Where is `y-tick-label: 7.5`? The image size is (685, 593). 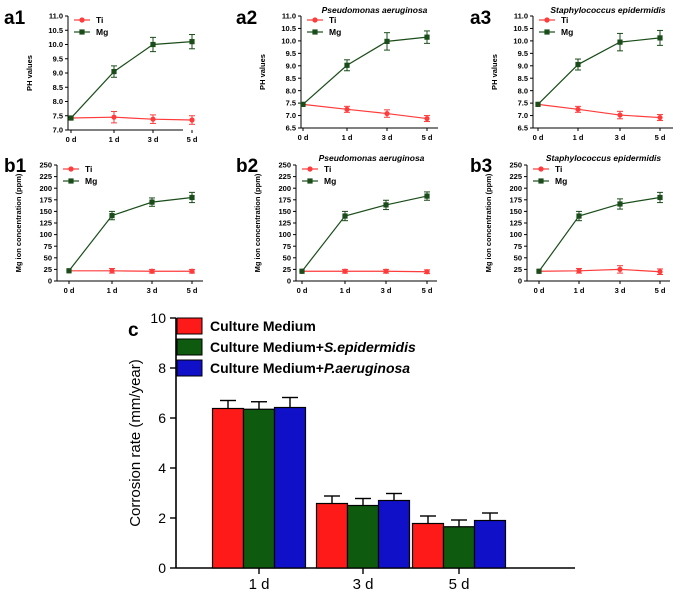 y-tick-label: 7.5 is located at coordinates (58, 115).